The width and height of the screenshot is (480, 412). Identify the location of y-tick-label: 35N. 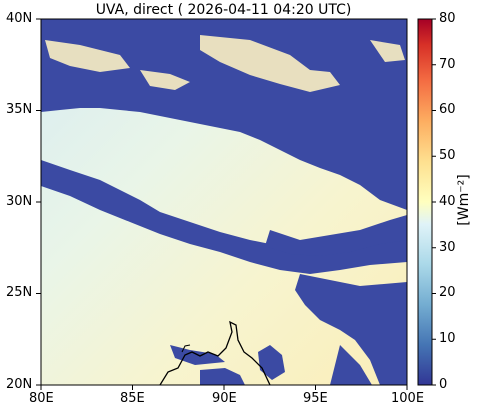
(19, 109).